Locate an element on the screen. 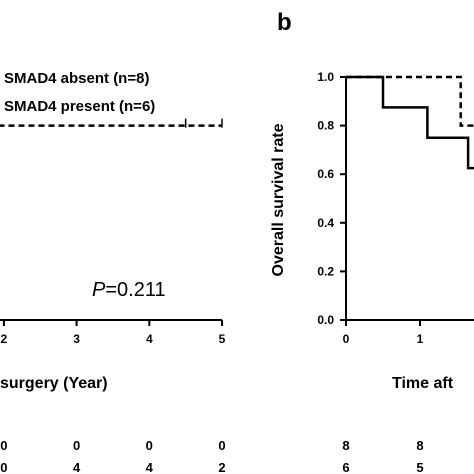  panel-b-x-tick-label: 0 is located at coordinates (346, 339).